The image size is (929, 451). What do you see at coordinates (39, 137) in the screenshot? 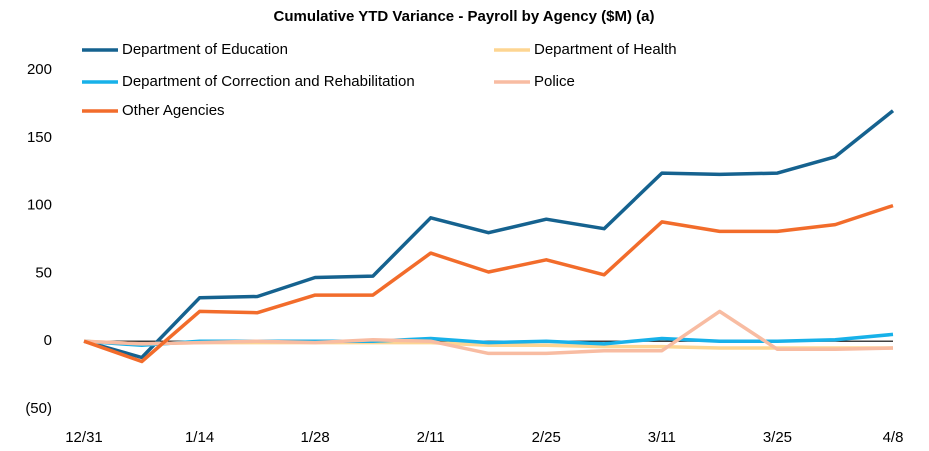
I see `y-tick-label: 150` at bounding box center [39, 137].